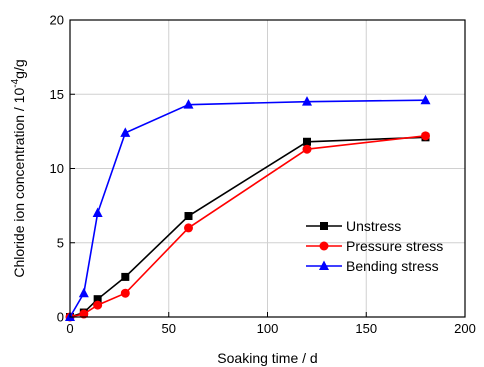 The width and height of the screenshot is (484, 367). I want to click on y-tick-label: 10, so click(57, 168).